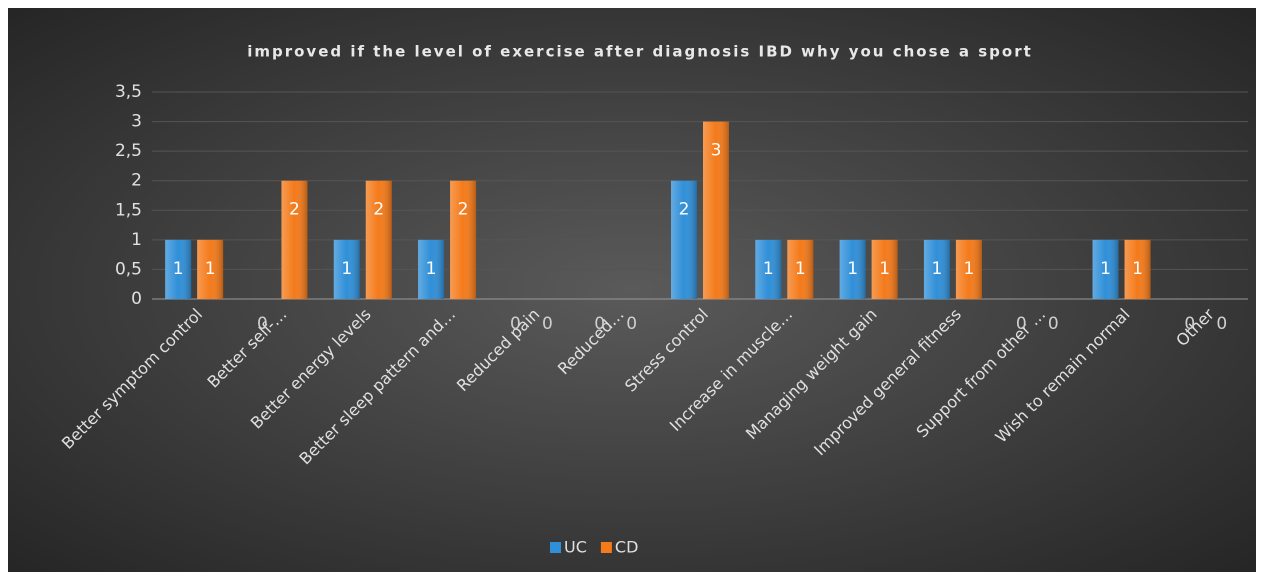 The width and height of the screenshot is (1274, 584). Describe the element at coordinates (136, 122) in the screenshot. I see `y-tick-label: 3` at that location.